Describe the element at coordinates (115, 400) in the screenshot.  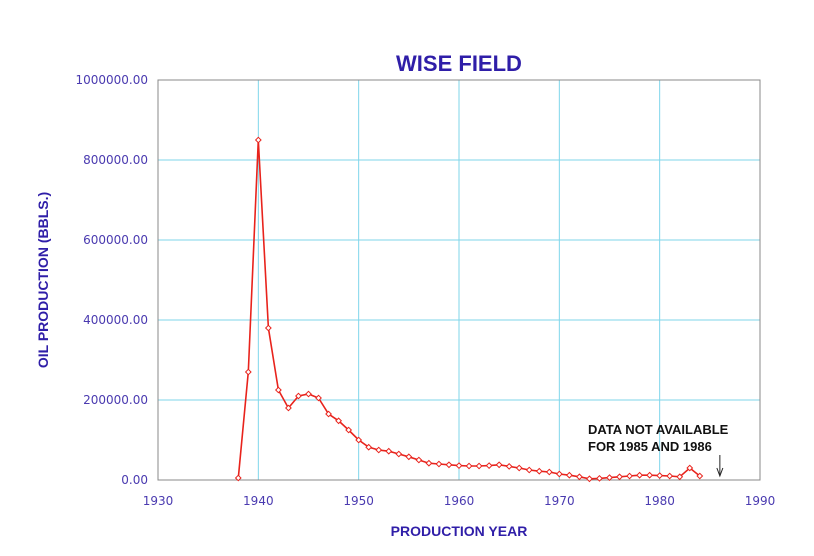
I see `y-tick-label: 200000.00` at that location.